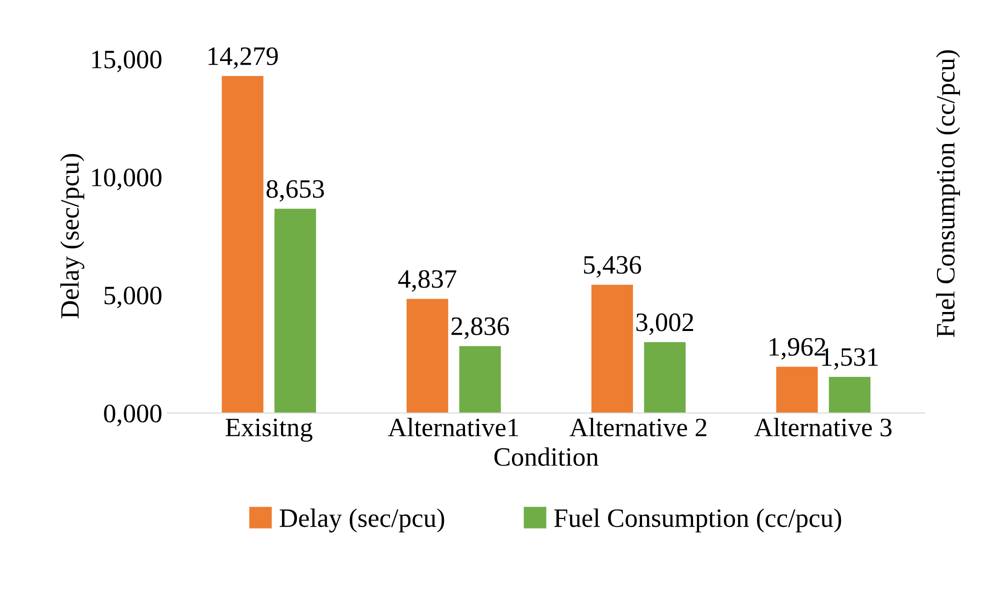  What do you see at coordinates (72, 236) in the screenshot?
I see `y-axis-title: Delay (sec/pcu)` at bounding box center [72, 236].